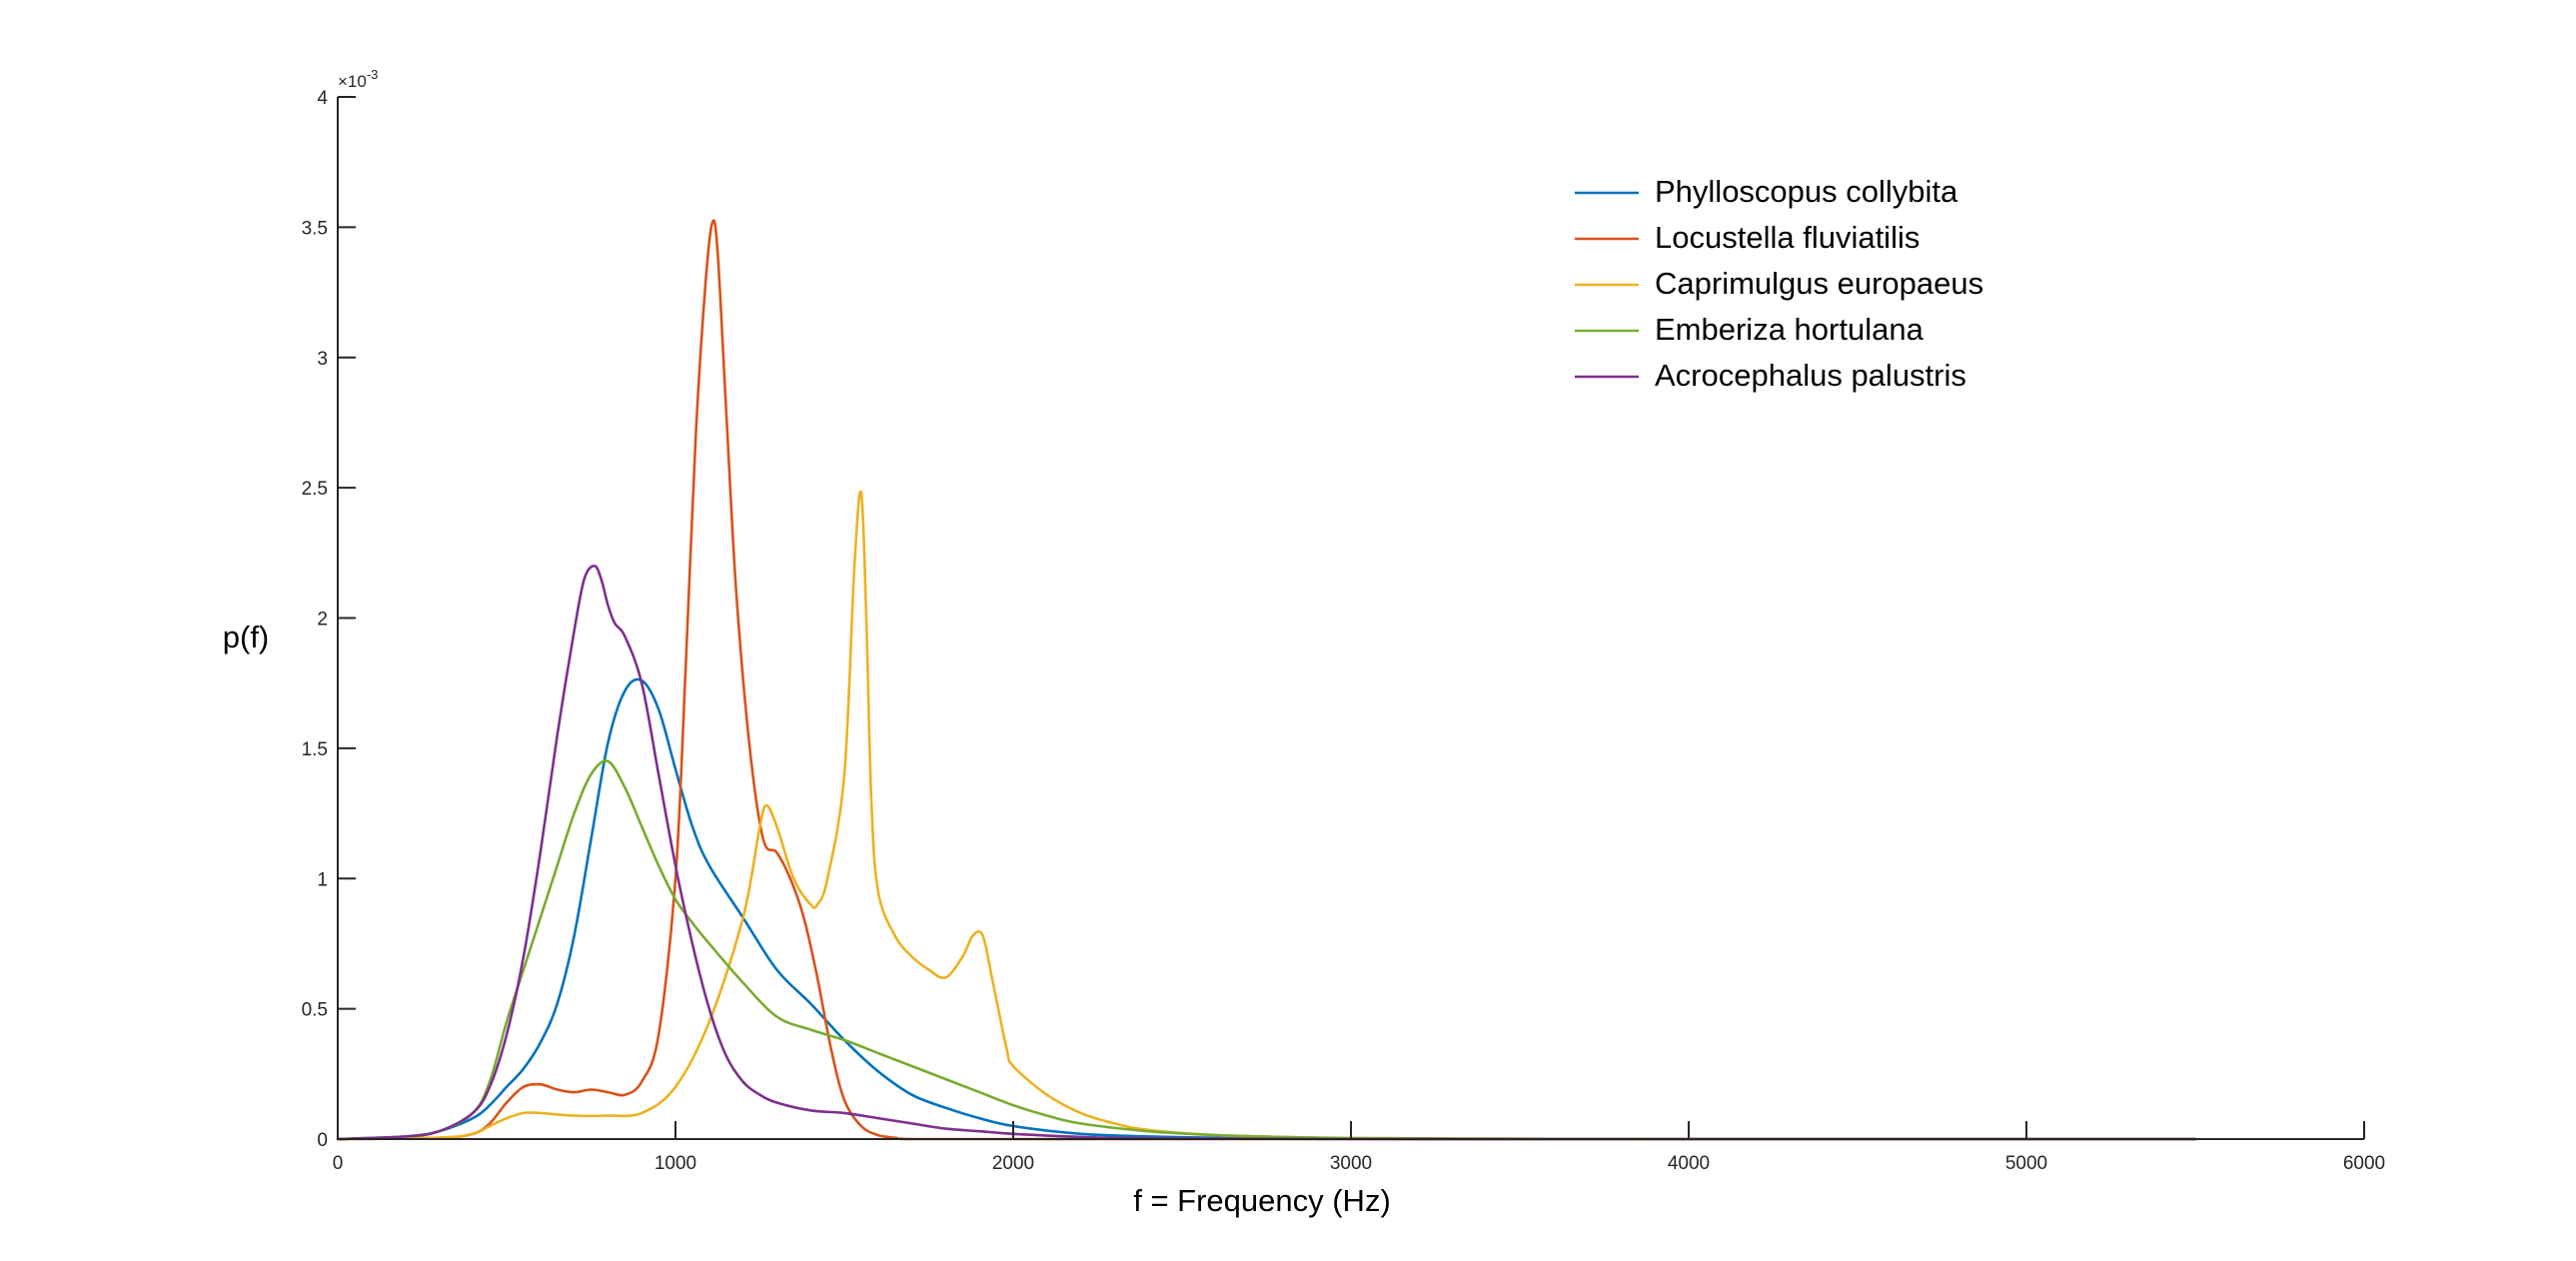 This screenshot has width=2576, height=1261. What do you see at coordinates (2364, 1163) in the screenshot?
I see `x-tick-label: 6000` at bounding box center [2364, 1163].